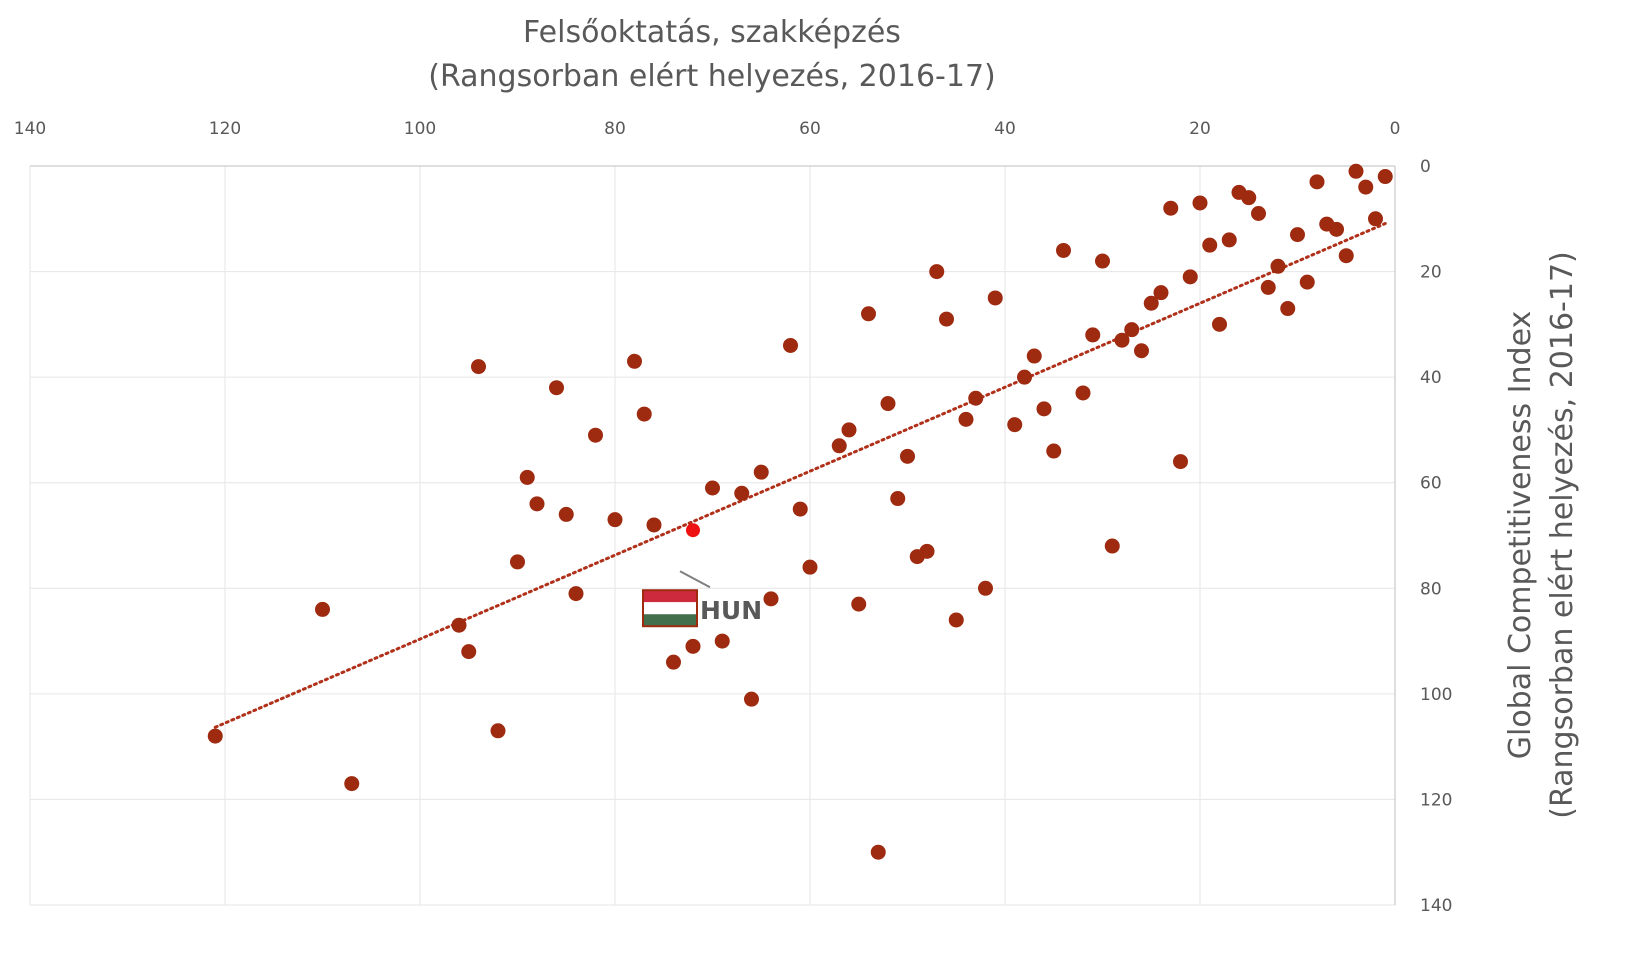  Describe the element at coordinates (30, 129) in the screenshot. I see `x-tick-label: 140` at that location.